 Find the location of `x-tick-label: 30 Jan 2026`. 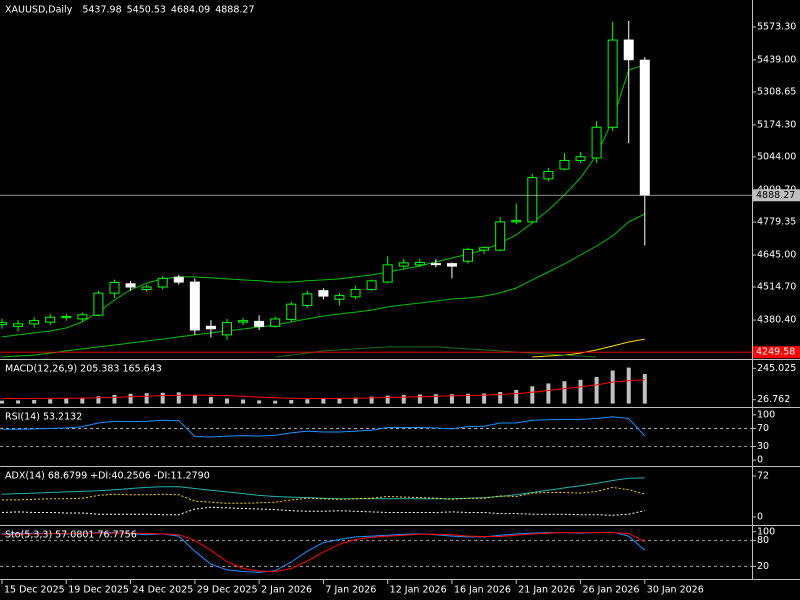

x-tick-label: 30 Jan 2026 is located at coordinates (675, 590).